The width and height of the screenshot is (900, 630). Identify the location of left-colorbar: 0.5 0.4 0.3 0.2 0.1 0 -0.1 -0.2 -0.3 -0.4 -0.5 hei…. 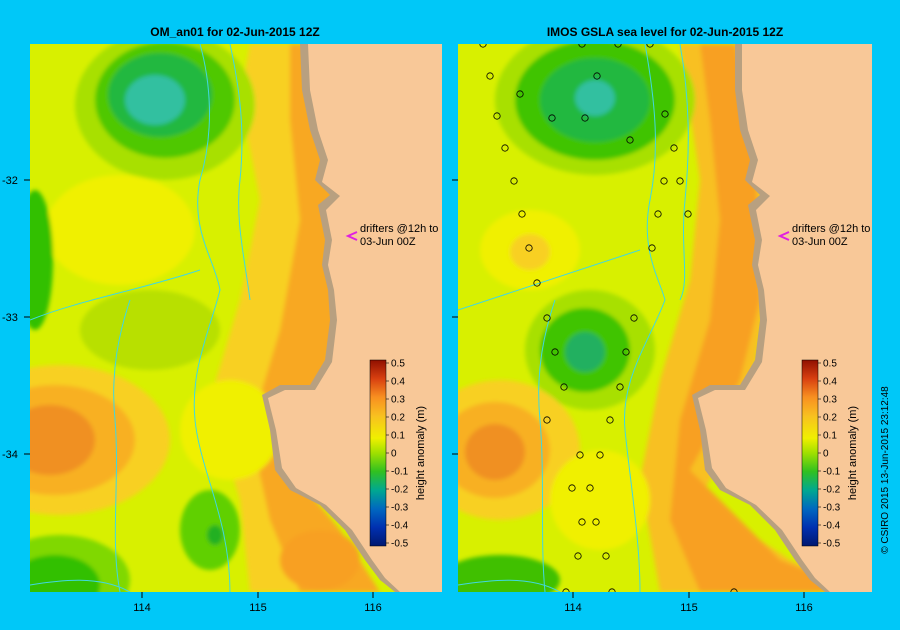
(398, 454).